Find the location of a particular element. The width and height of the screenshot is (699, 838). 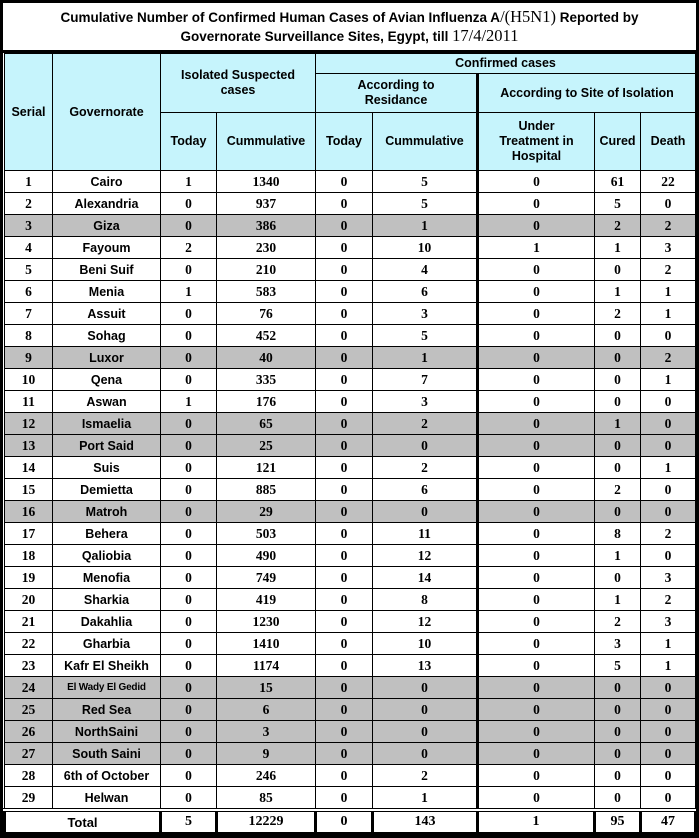

header-isolated-today: Today is located at coordinates (188, 141).